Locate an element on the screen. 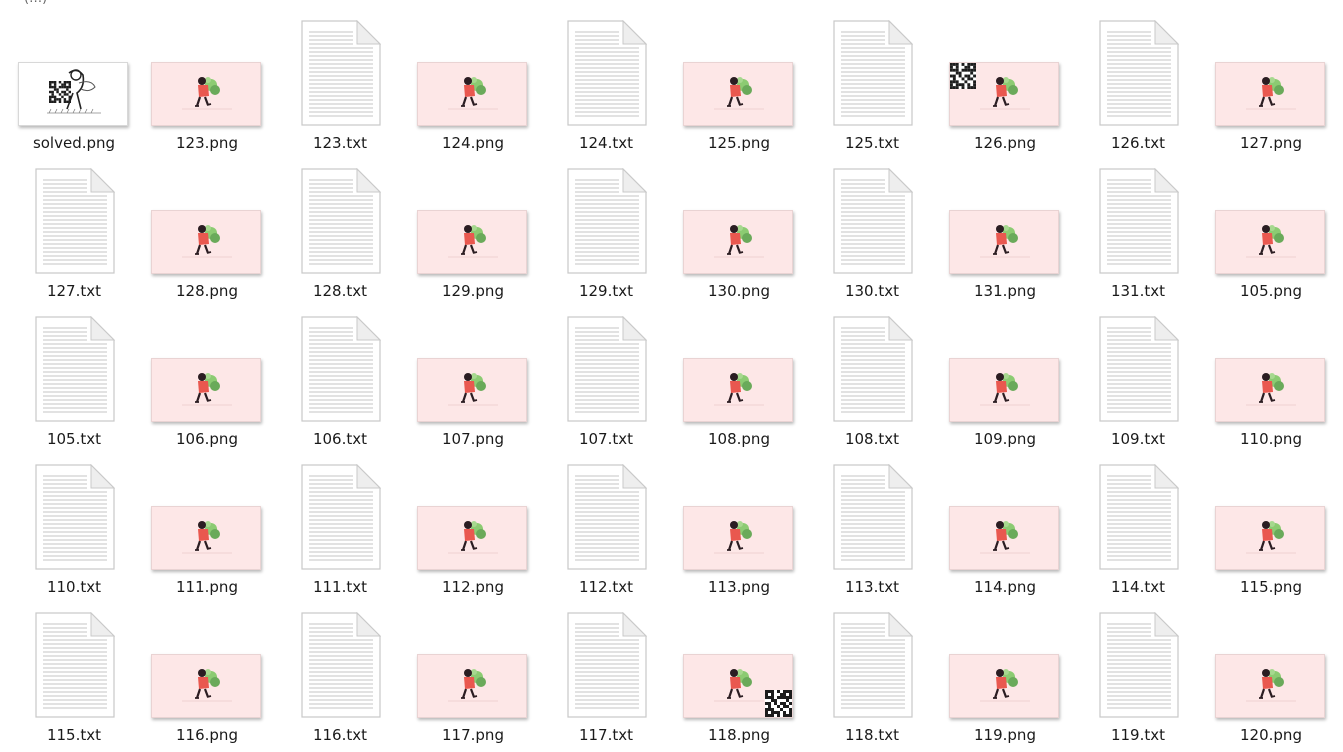  image-file-item: 127.png is located at coordinates (1271, 94).